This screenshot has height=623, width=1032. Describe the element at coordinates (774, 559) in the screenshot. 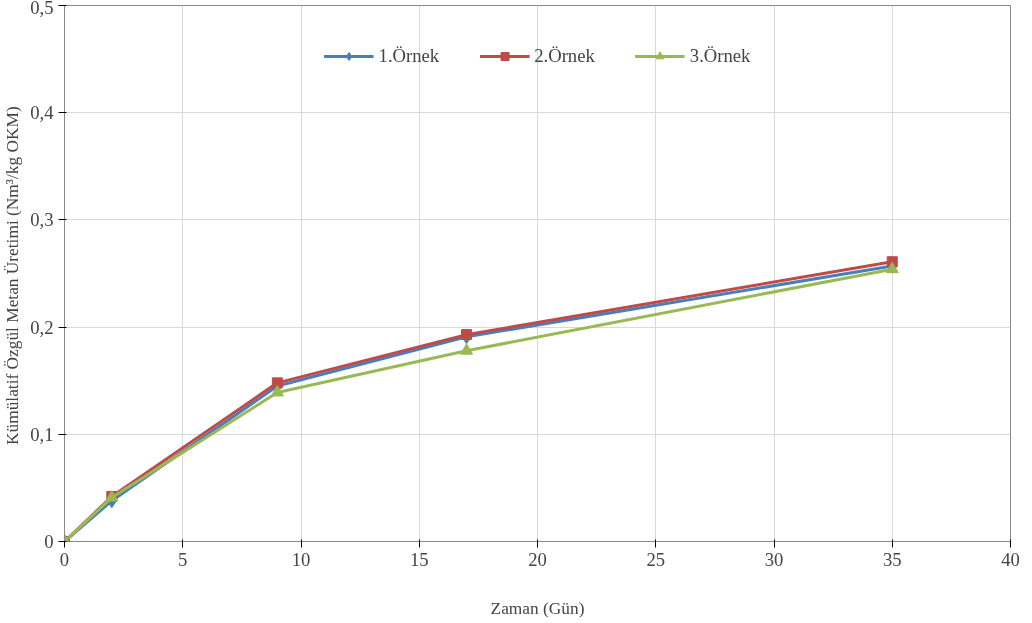

I see `x-tick-label: 30` at that location.